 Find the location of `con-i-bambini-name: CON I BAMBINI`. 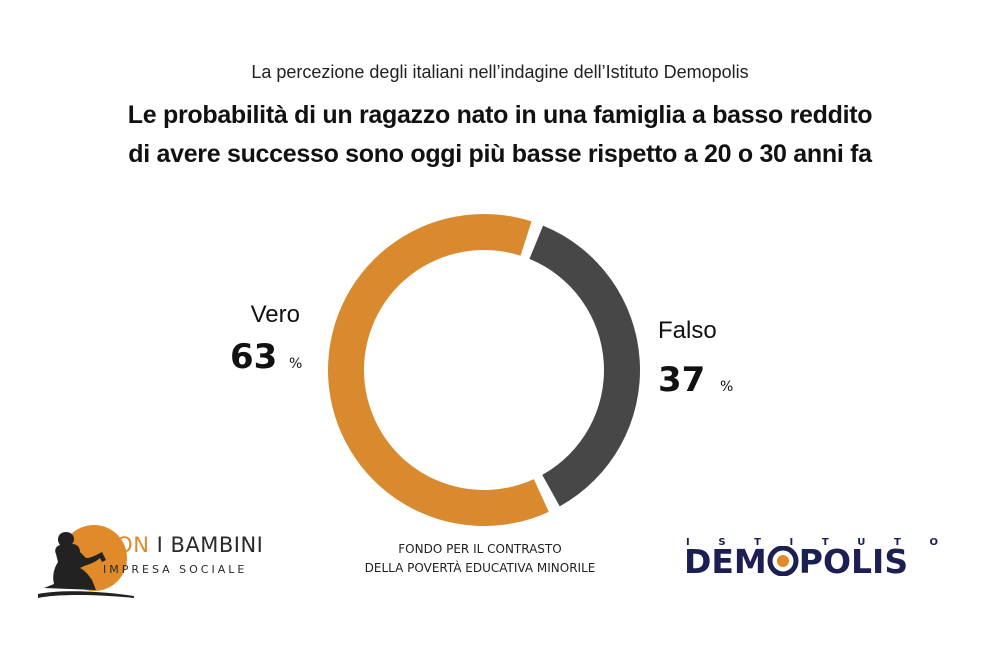

con-i-bambini-name: CON I BAMBINI is located at coordinates (182, 545).